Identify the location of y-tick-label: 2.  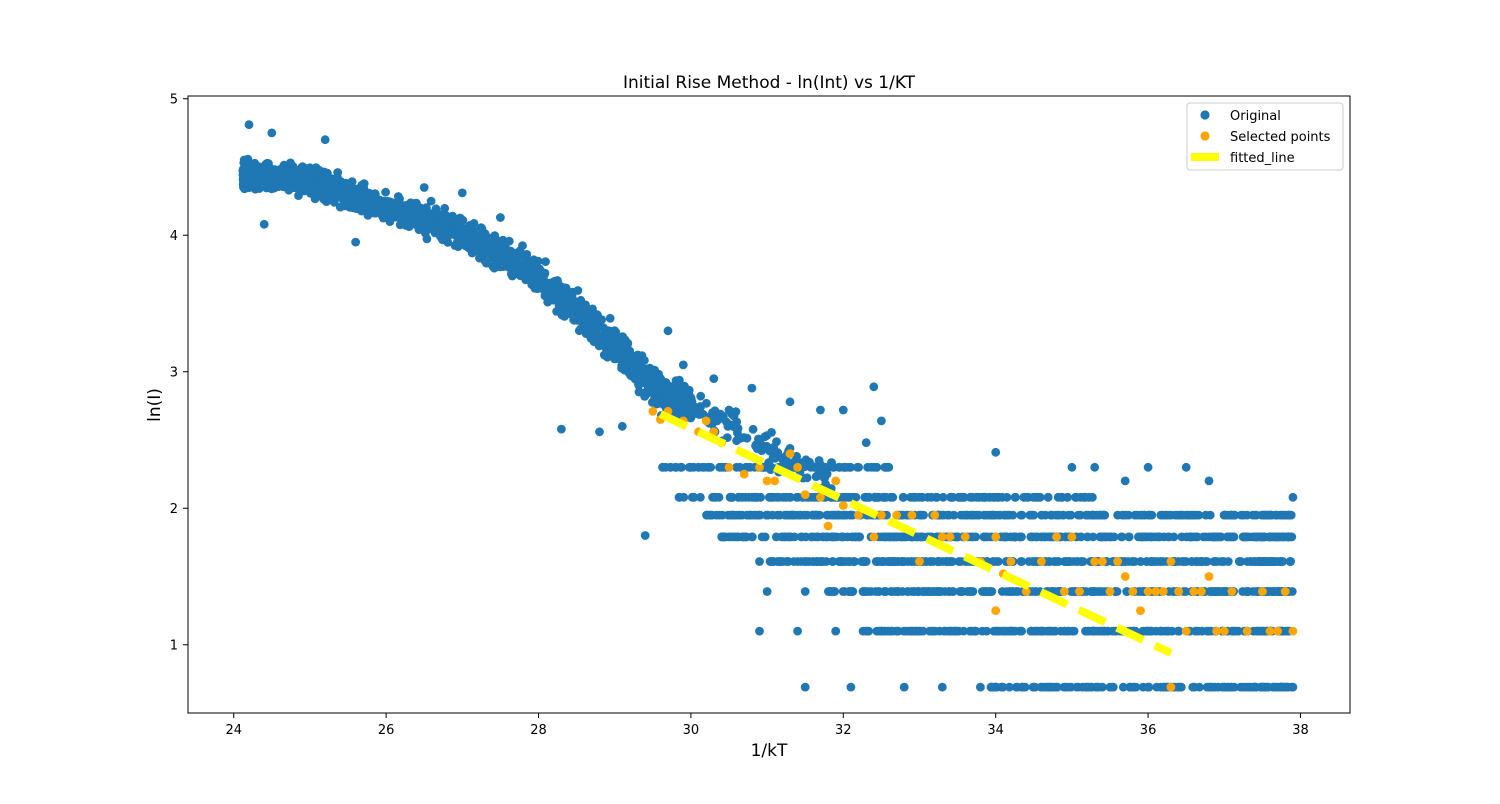
(174, 509).